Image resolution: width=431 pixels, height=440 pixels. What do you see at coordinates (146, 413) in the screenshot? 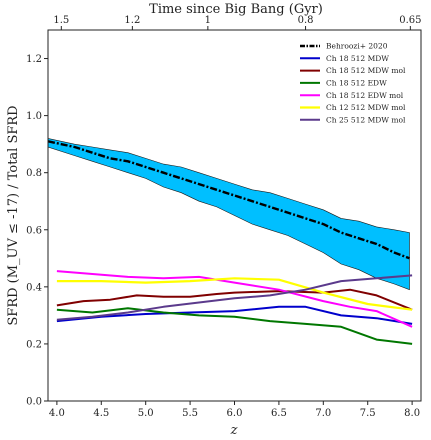
I see `x-tick-label: 5.0` at bounding box center [146, 413].